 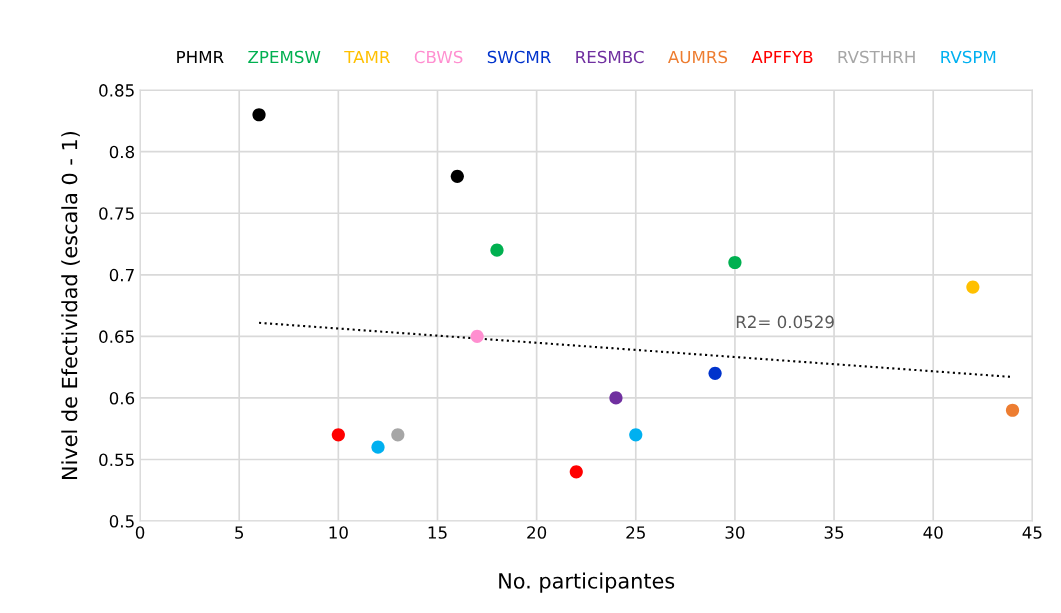 I want to click on x-tick-label: 0, so click(x=140, y=532).